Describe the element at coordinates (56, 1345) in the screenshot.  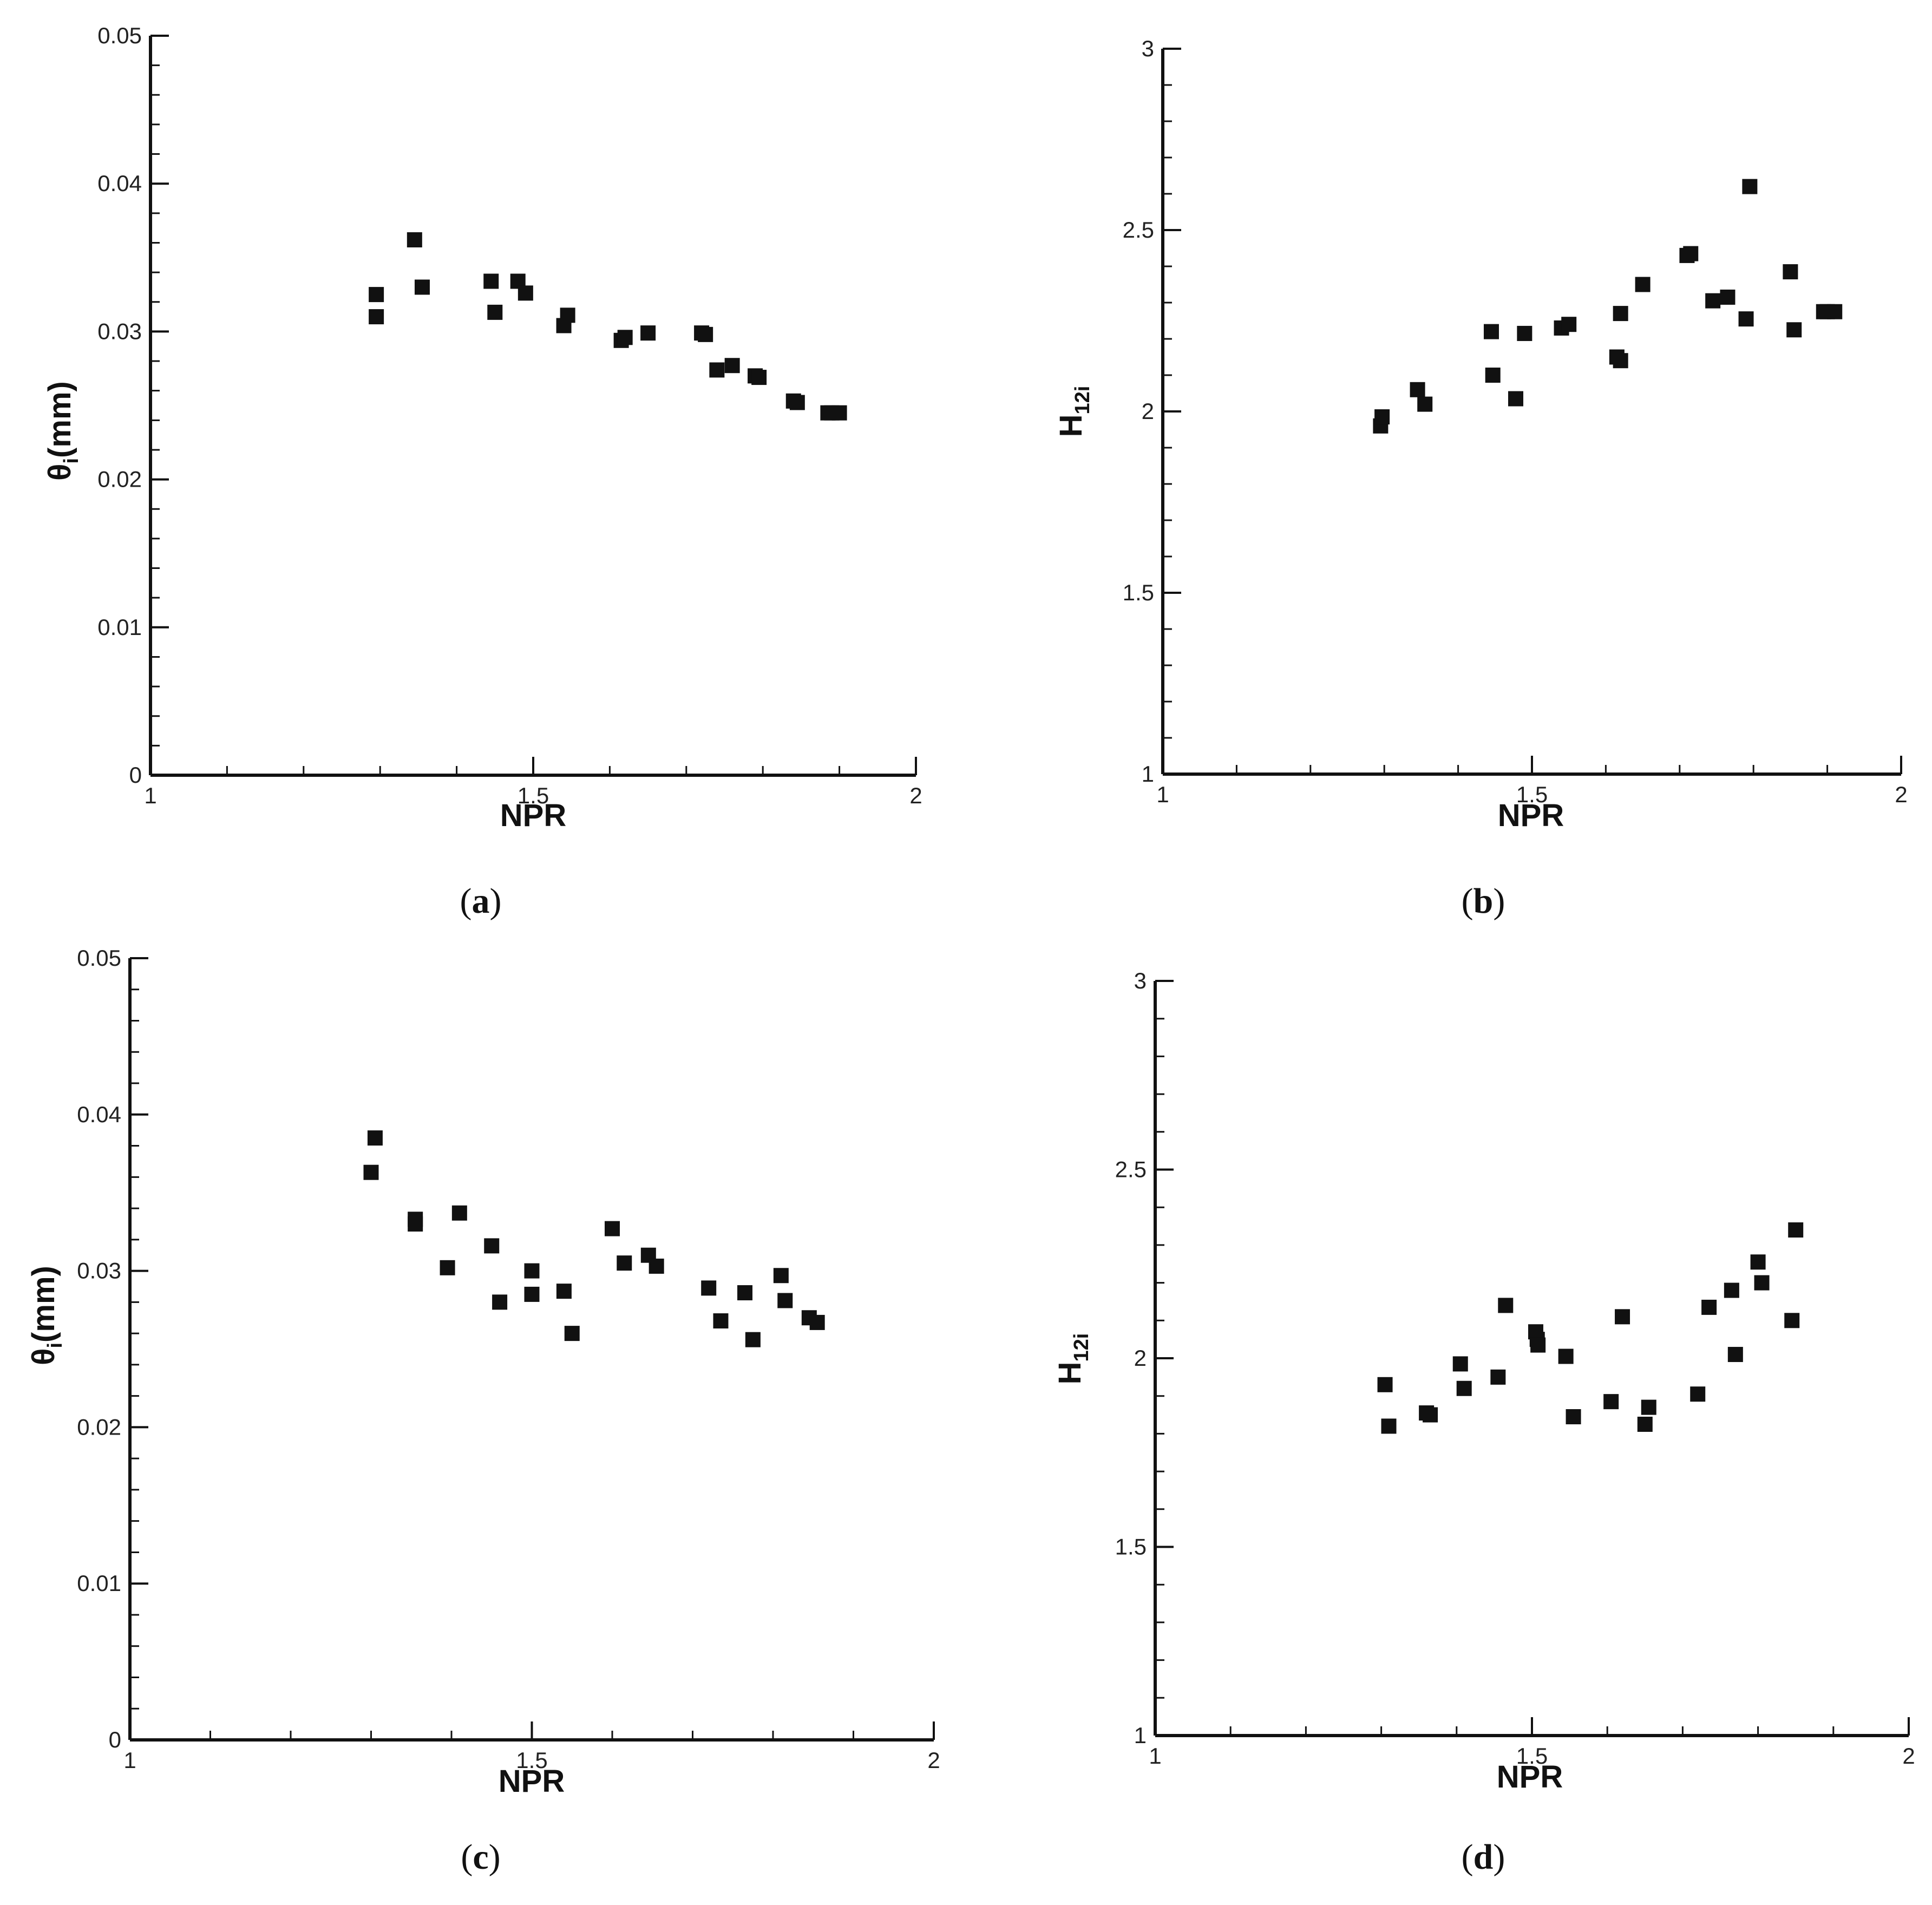
I see `y-axis-title-subscript: i` at that location.